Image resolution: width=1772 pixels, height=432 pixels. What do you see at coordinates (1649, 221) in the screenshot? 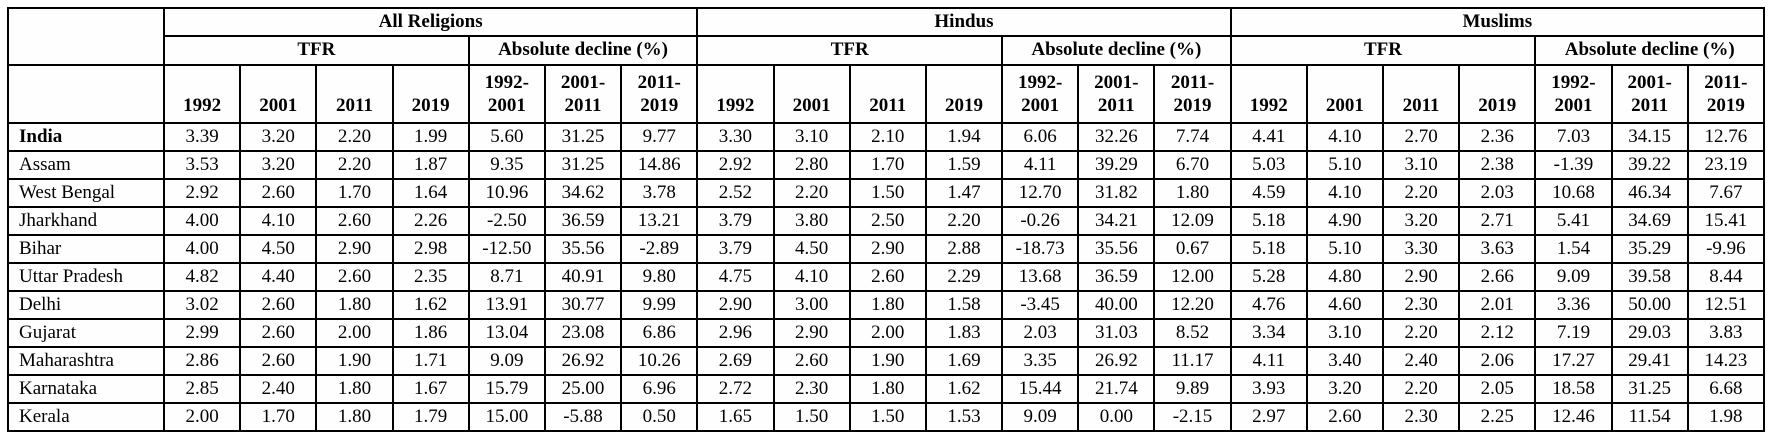
I see `value-cell: 34.69` at bounding box center [1649, 221].